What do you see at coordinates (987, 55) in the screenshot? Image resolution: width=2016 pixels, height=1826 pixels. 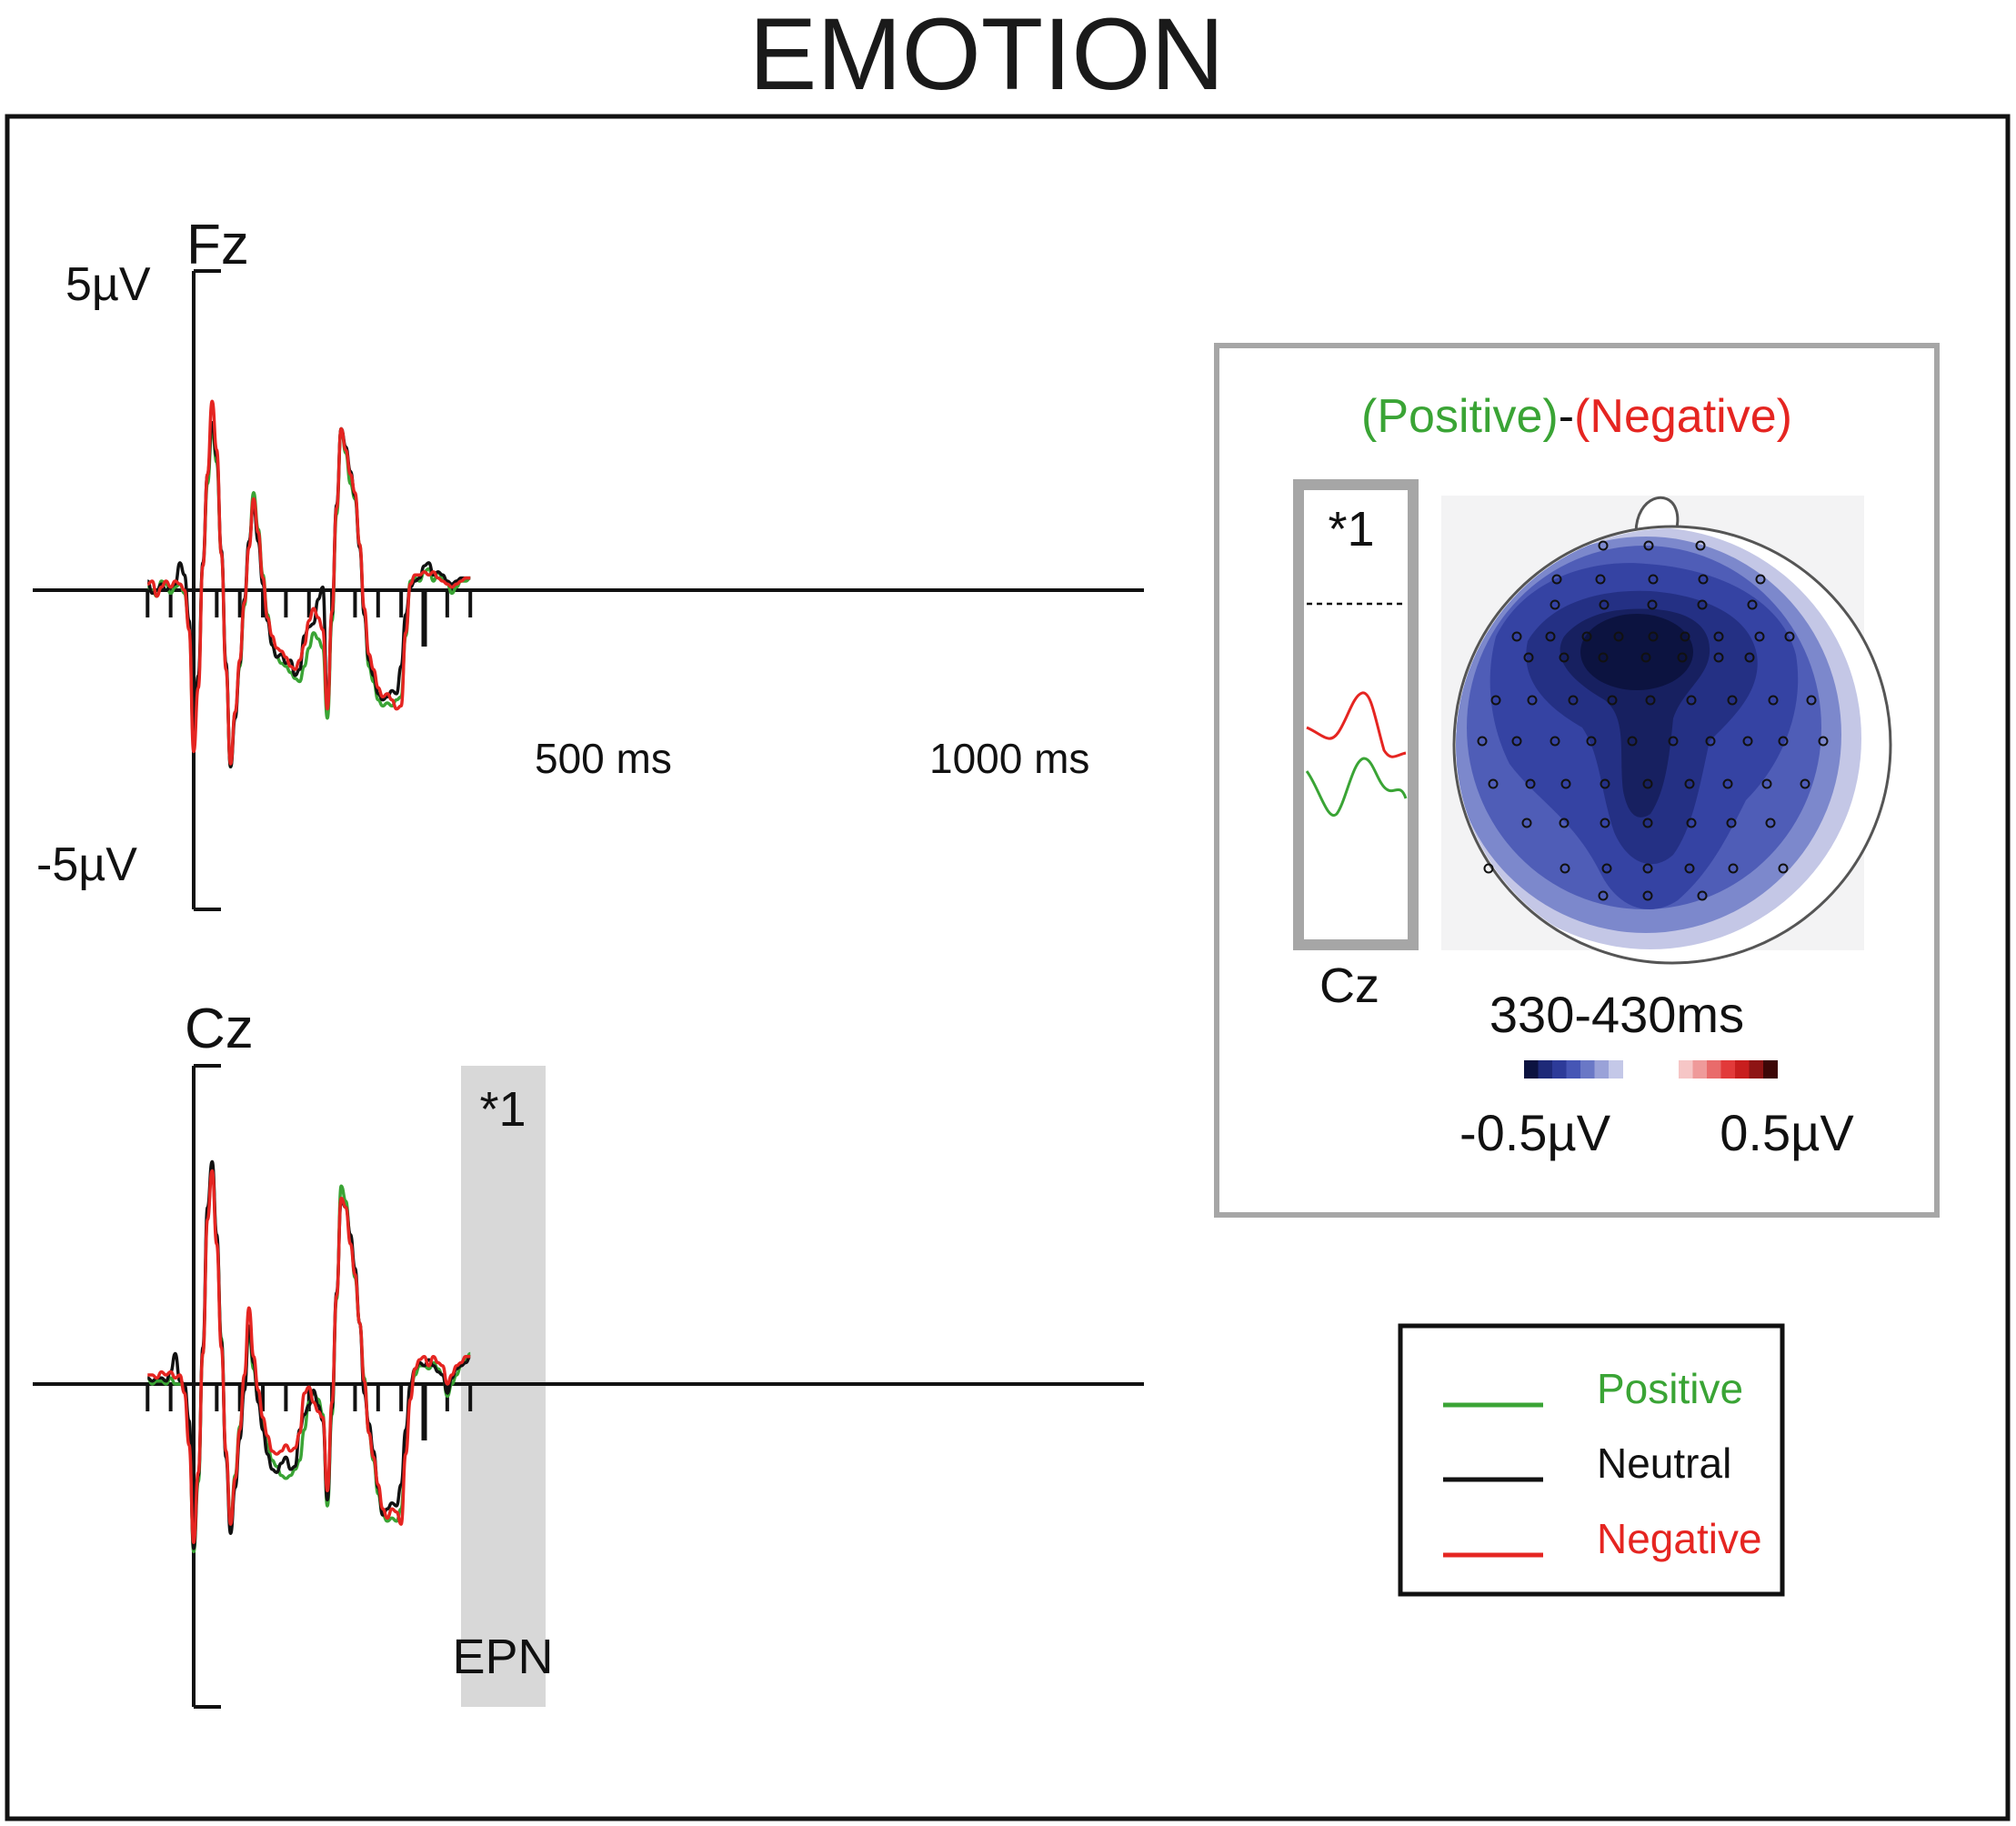 I see `figure-title: EMOTION` at bounding box center [987, 55].